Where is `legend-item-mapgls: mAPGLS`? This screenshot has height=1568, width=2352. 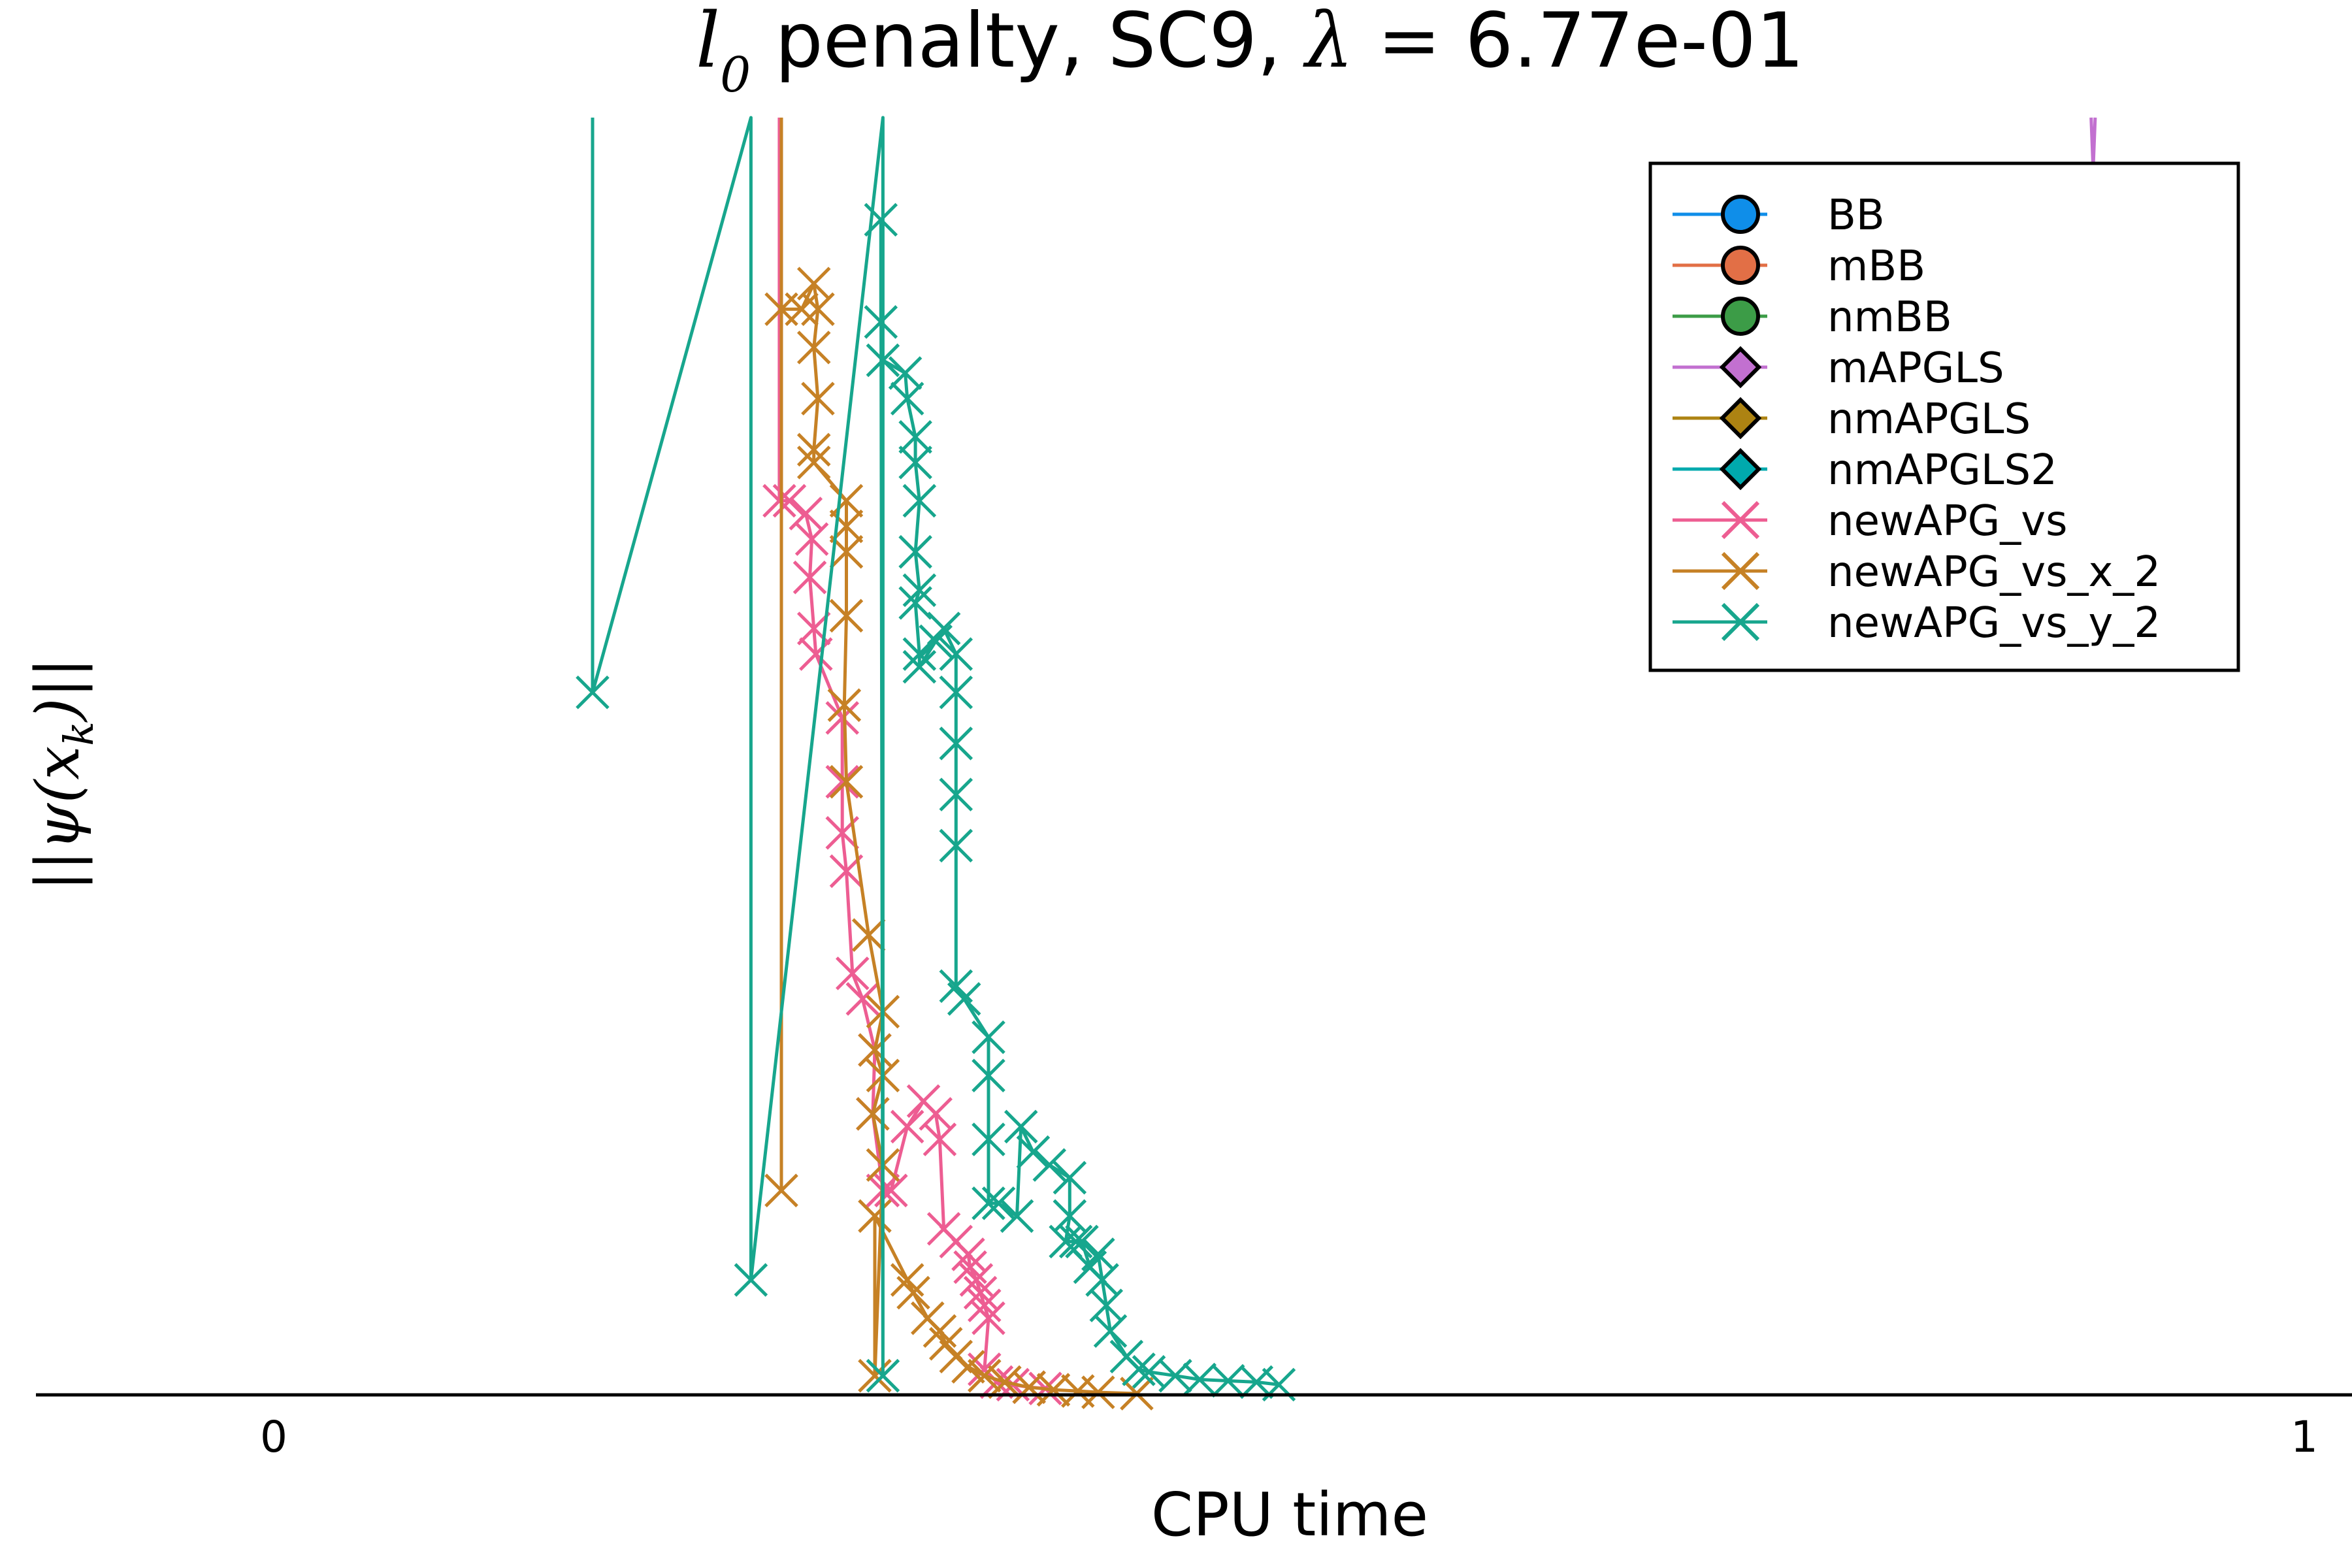
legend-item-mapgls: mAPGLS is located at coordinates (1838, 368).